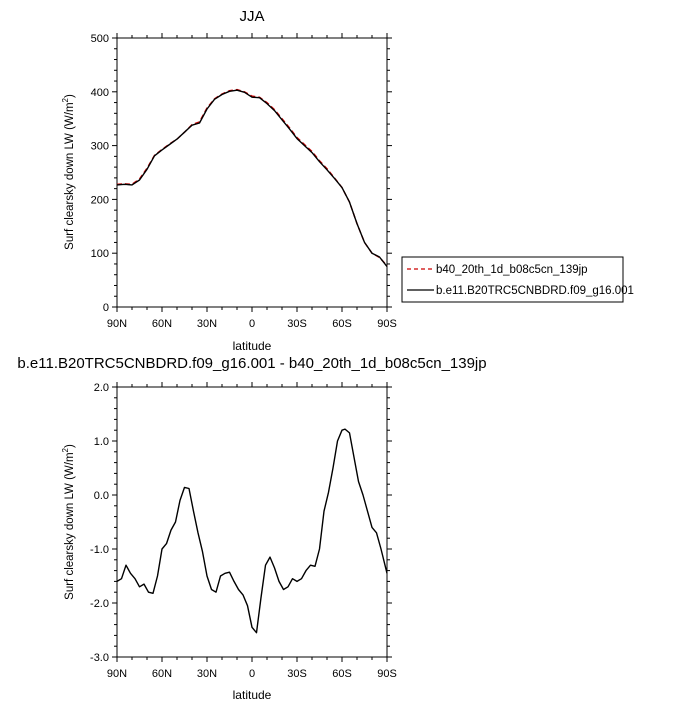  What do you see at coordinates (251, 16) in the screenshot?
I see `chart-title: JJA` at bounding box center [251, 16].